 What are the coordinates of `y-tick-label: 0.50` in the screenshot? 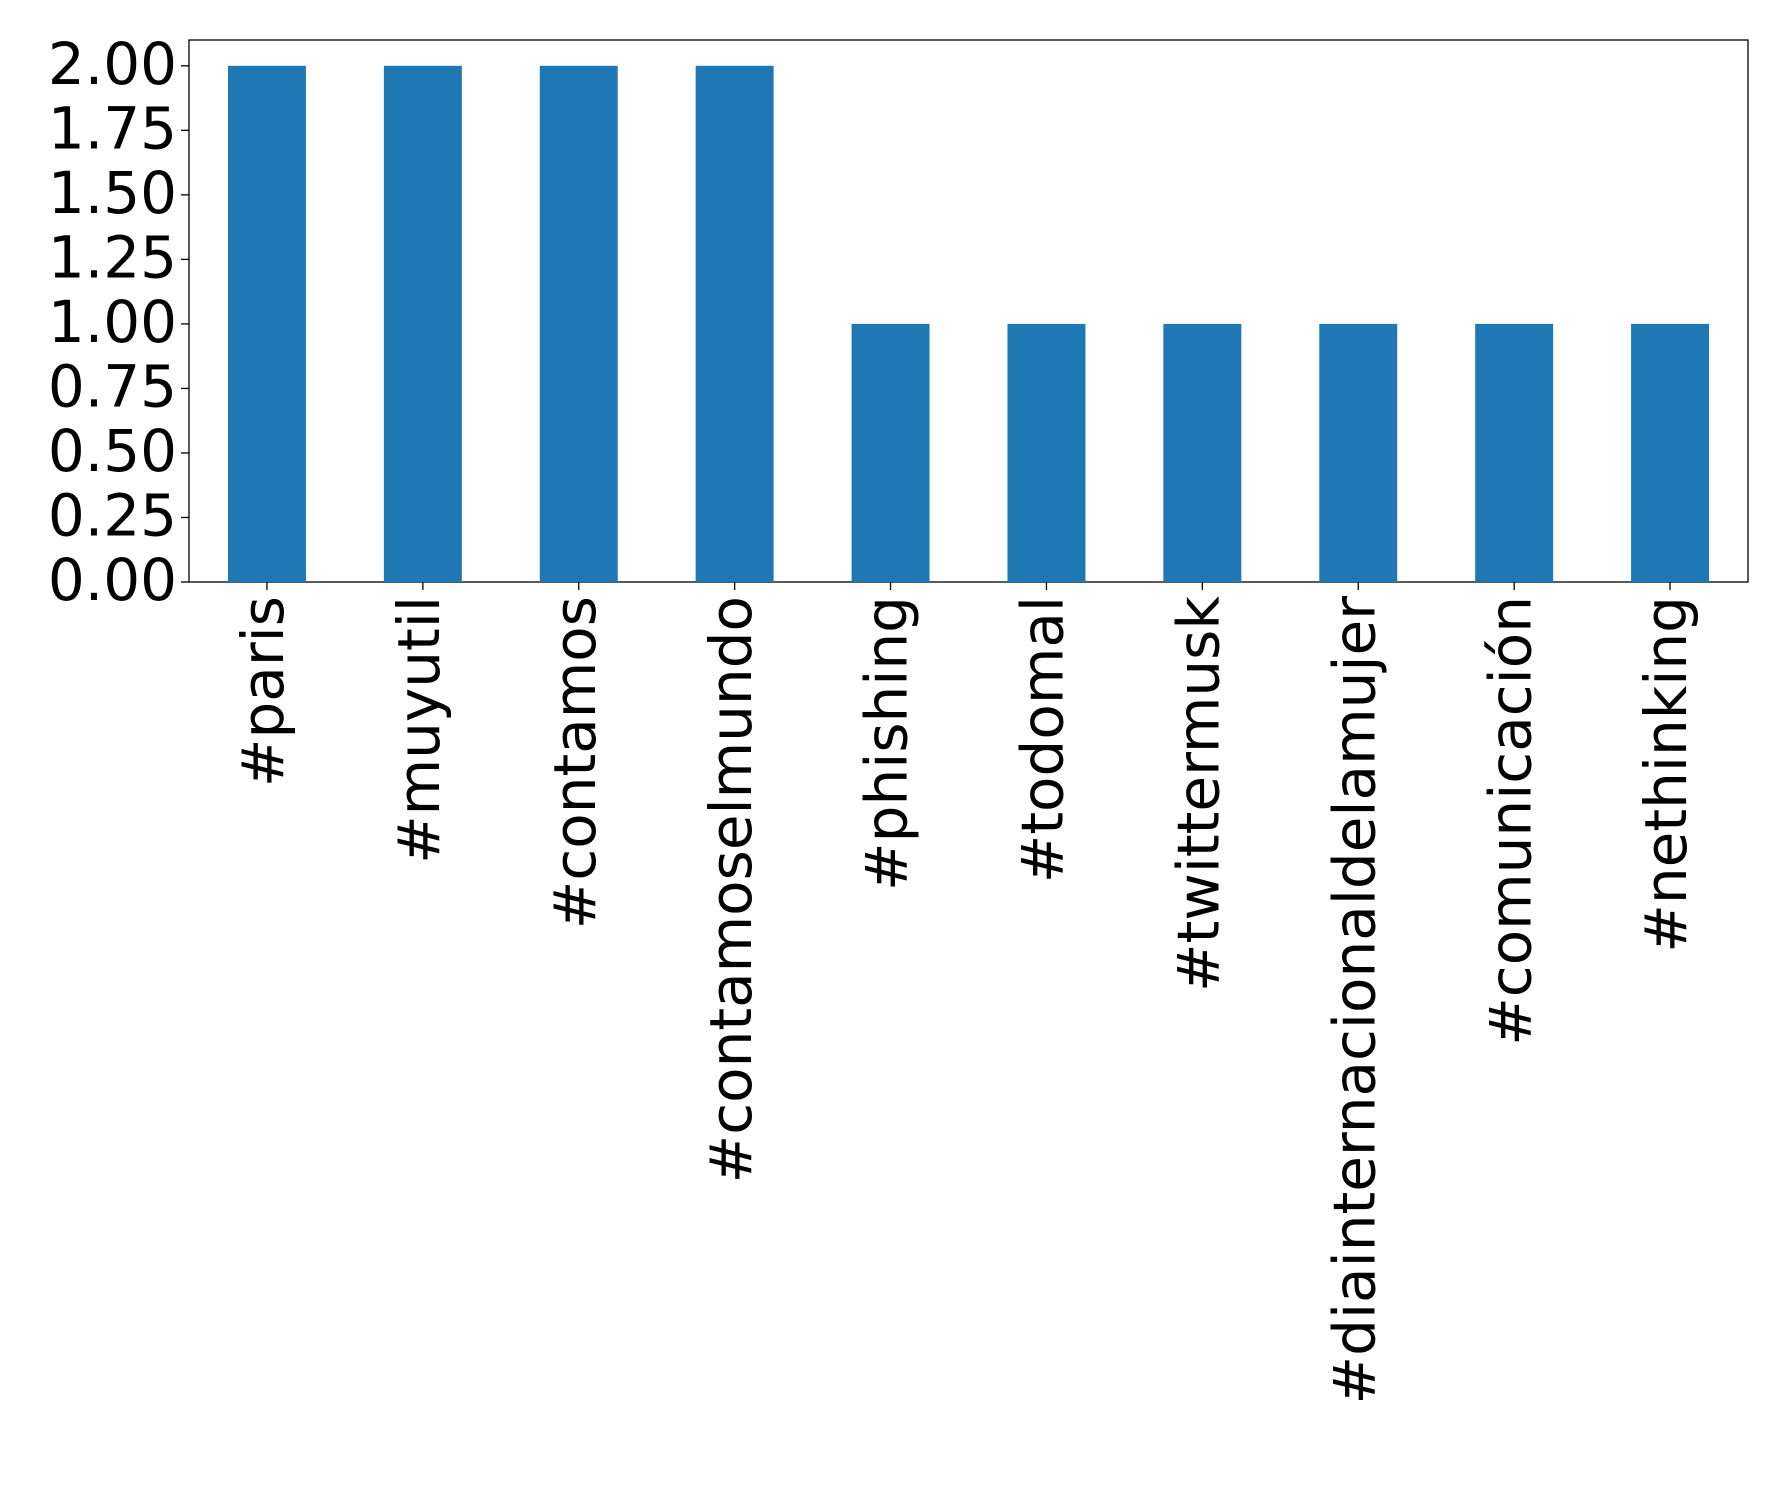 It's located at (112, 451).